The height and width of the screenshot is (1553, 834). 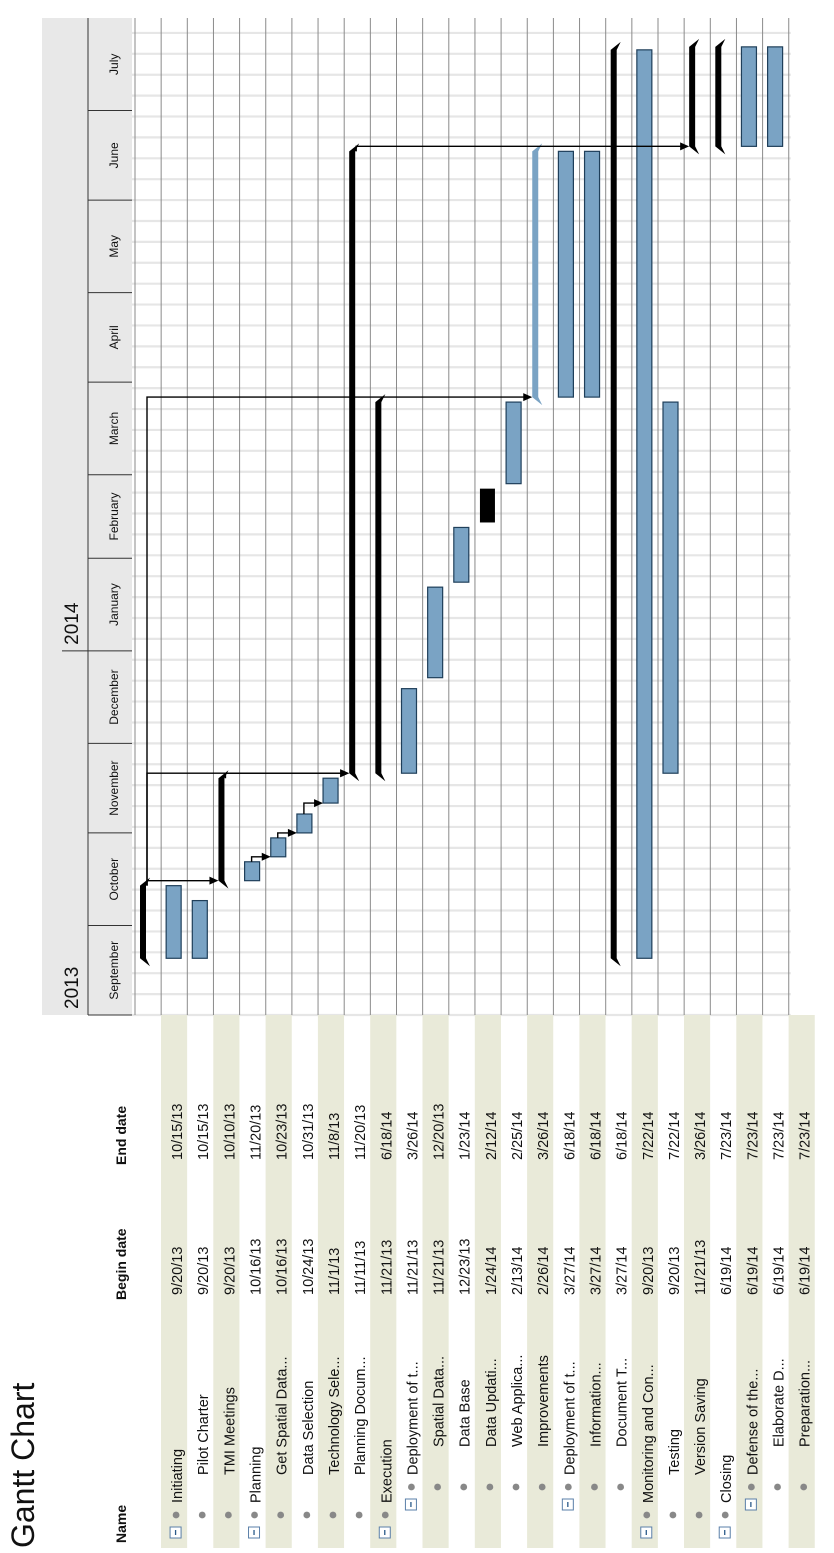 What do you see at coordinates (335, 1136) in the screenshot?
I see `task-end-date: 11/8/13` at bounding box center [335, 1136].